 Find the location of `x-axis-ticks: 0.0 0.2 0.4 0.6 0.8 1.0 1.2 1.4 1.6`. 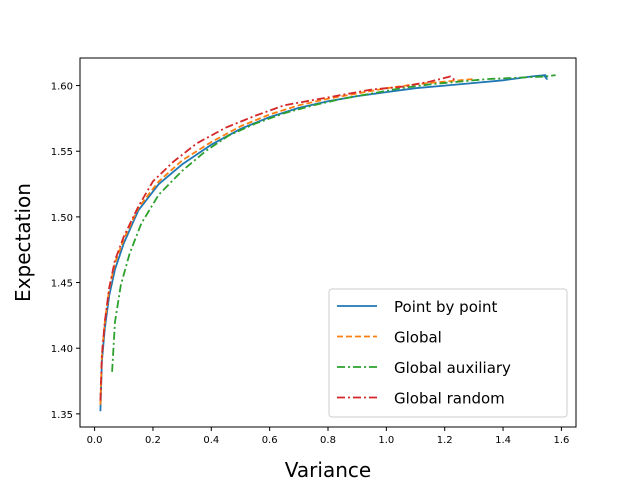

x-axis-ticks: 0.0 0.2 0.4 0.6 0.8 1.0 1.2 1.4 1.6 is located at coordinates (328, 436).